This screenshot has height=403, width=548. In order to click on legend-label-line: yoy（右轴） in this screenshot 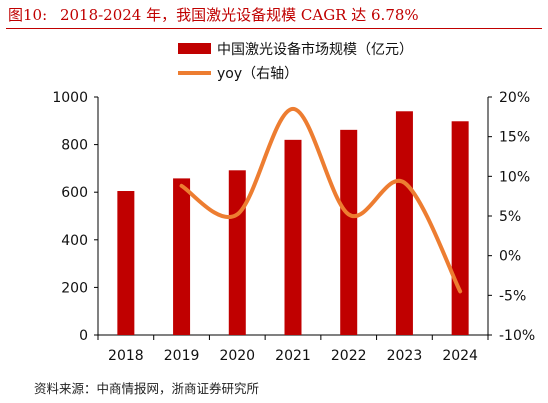, I will do `click(257, 74)`.